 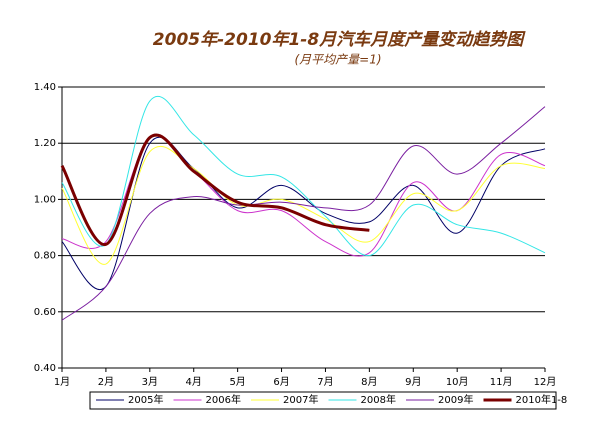 I want to click on legend-label: 2008年, so click(x=378, y=399).